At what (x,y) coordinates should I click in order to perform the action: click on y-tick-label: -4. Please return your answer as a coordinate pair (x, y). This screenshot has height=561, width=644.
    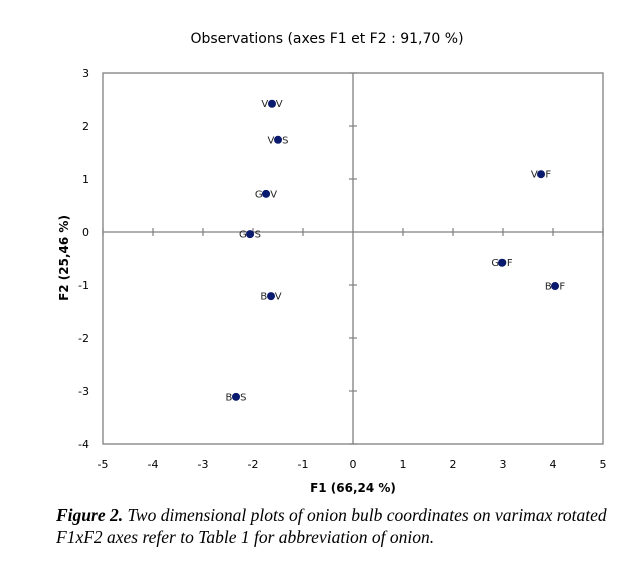
    Looking at the image, I should click on (83, 444).